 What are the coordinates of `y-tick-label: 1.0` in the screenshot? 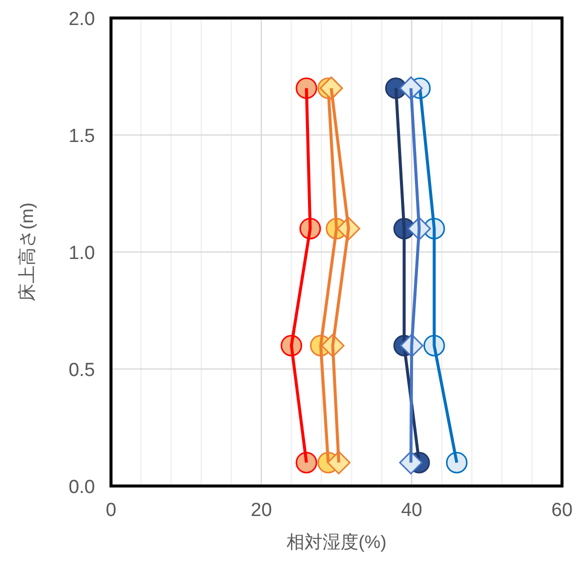 It's located at (81, 253).